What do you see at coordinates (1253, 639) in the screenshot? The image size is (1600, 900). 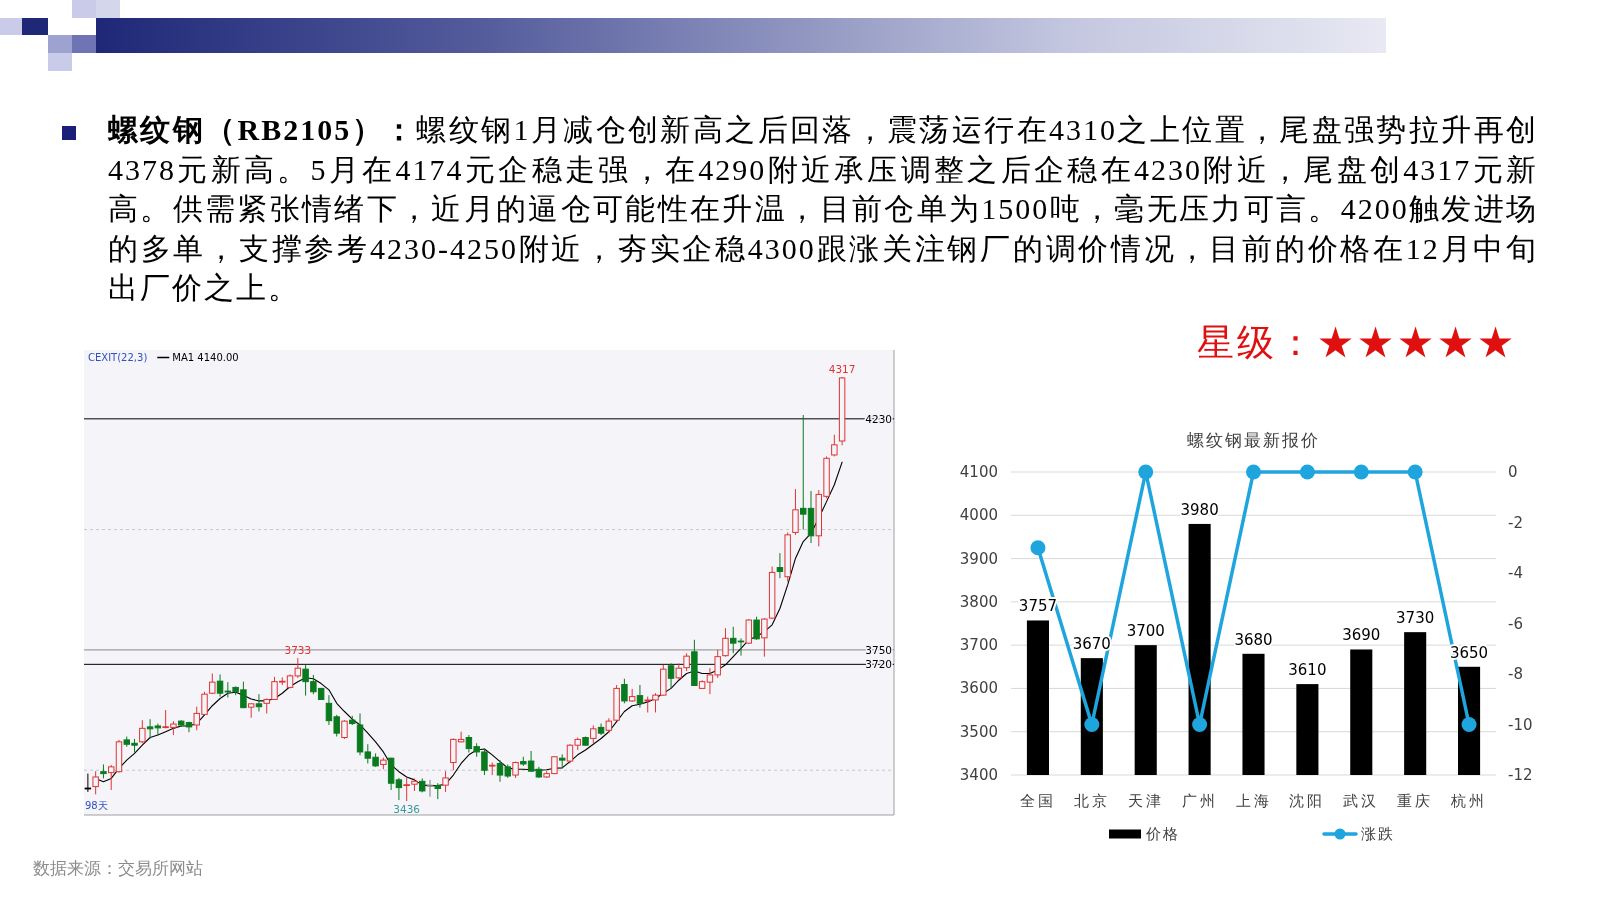 I see `data-label: 3680` at bounding box center [1253, 639].